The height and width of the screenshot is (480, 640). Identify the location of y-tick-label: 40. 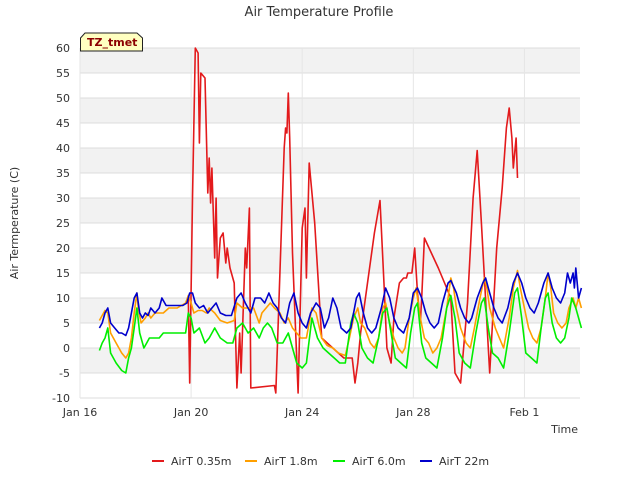
(63, 148).